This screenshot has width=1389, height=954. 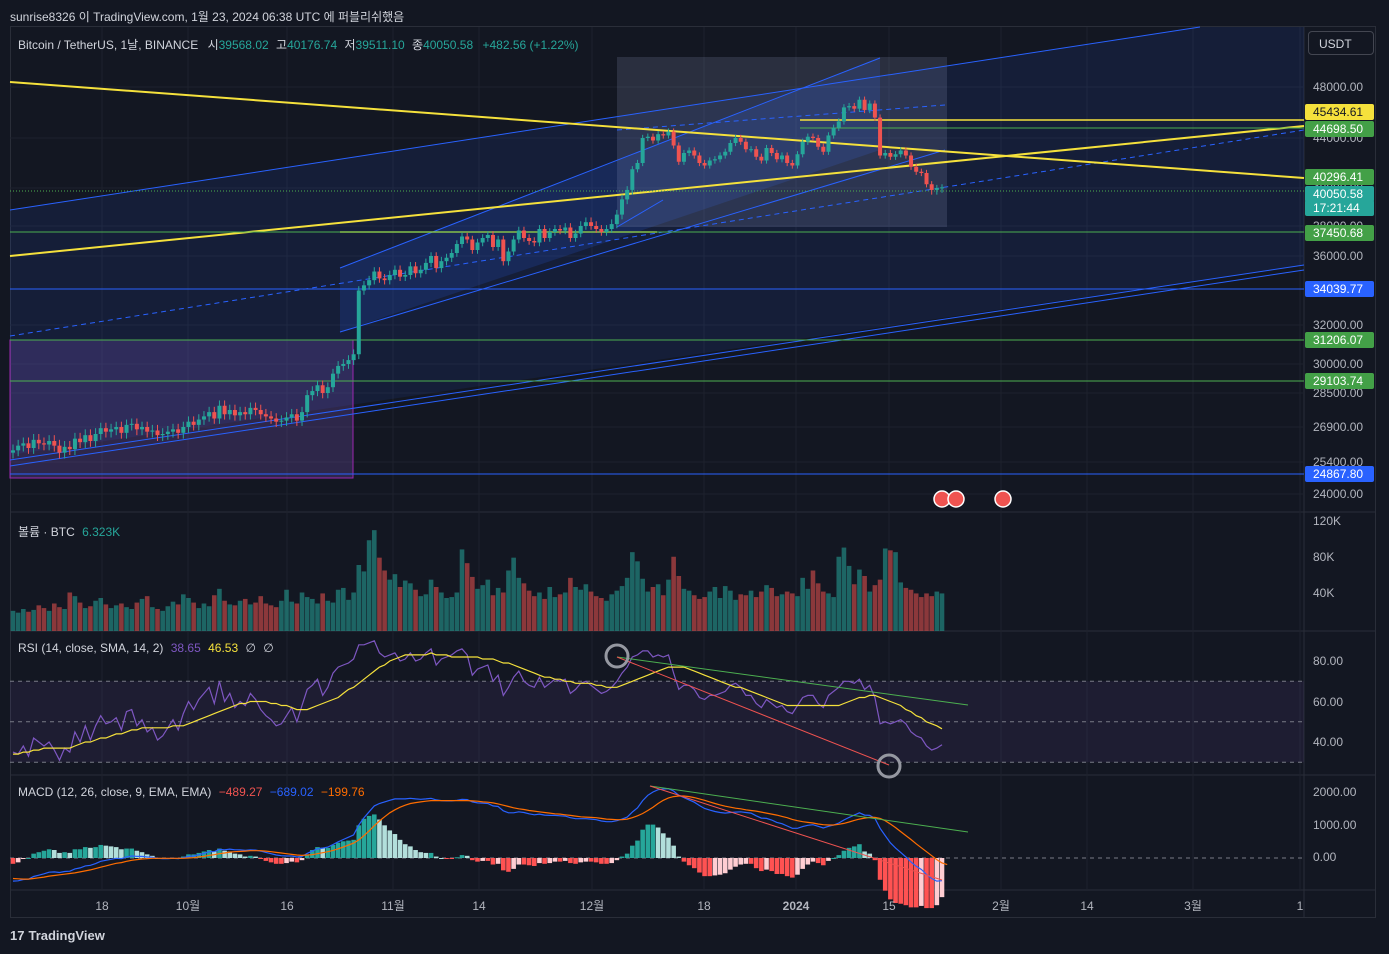 I want to click on price-label-green: 37450.68, so click(x=1338, y=233).